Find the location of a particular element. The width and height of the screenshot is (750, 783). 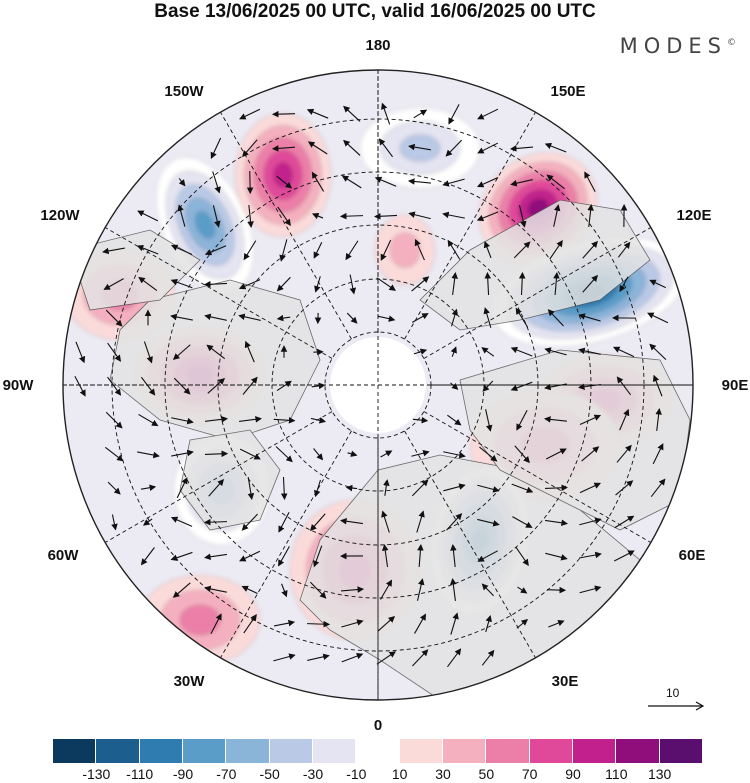

lon-label-60e: 60E is located at coordinates (692, 555).